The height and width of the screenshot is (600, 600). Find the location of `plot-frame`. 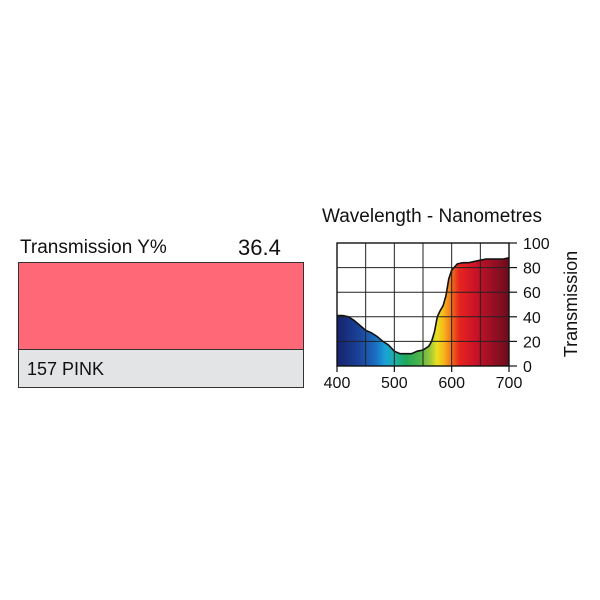

plot-frame is located at coordinates (423, 304).